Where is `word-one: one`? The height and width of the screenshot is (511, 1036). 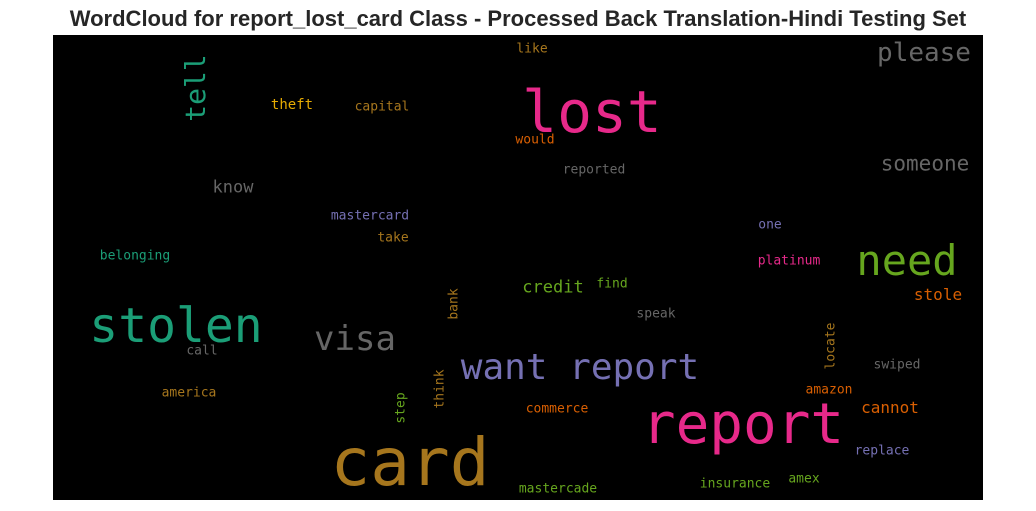 word-one: one is located at coordinates (770, 225).